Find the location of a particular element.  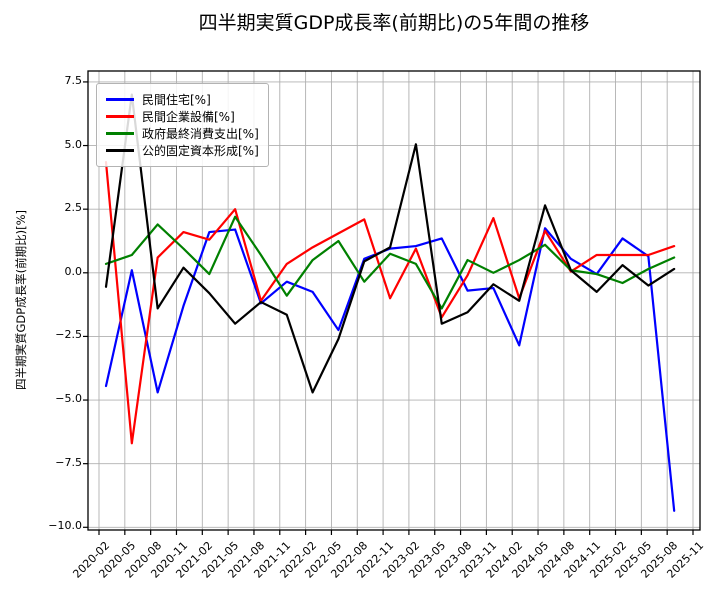

y-tick-label: −2.5 is located at coordinates (68, 335).